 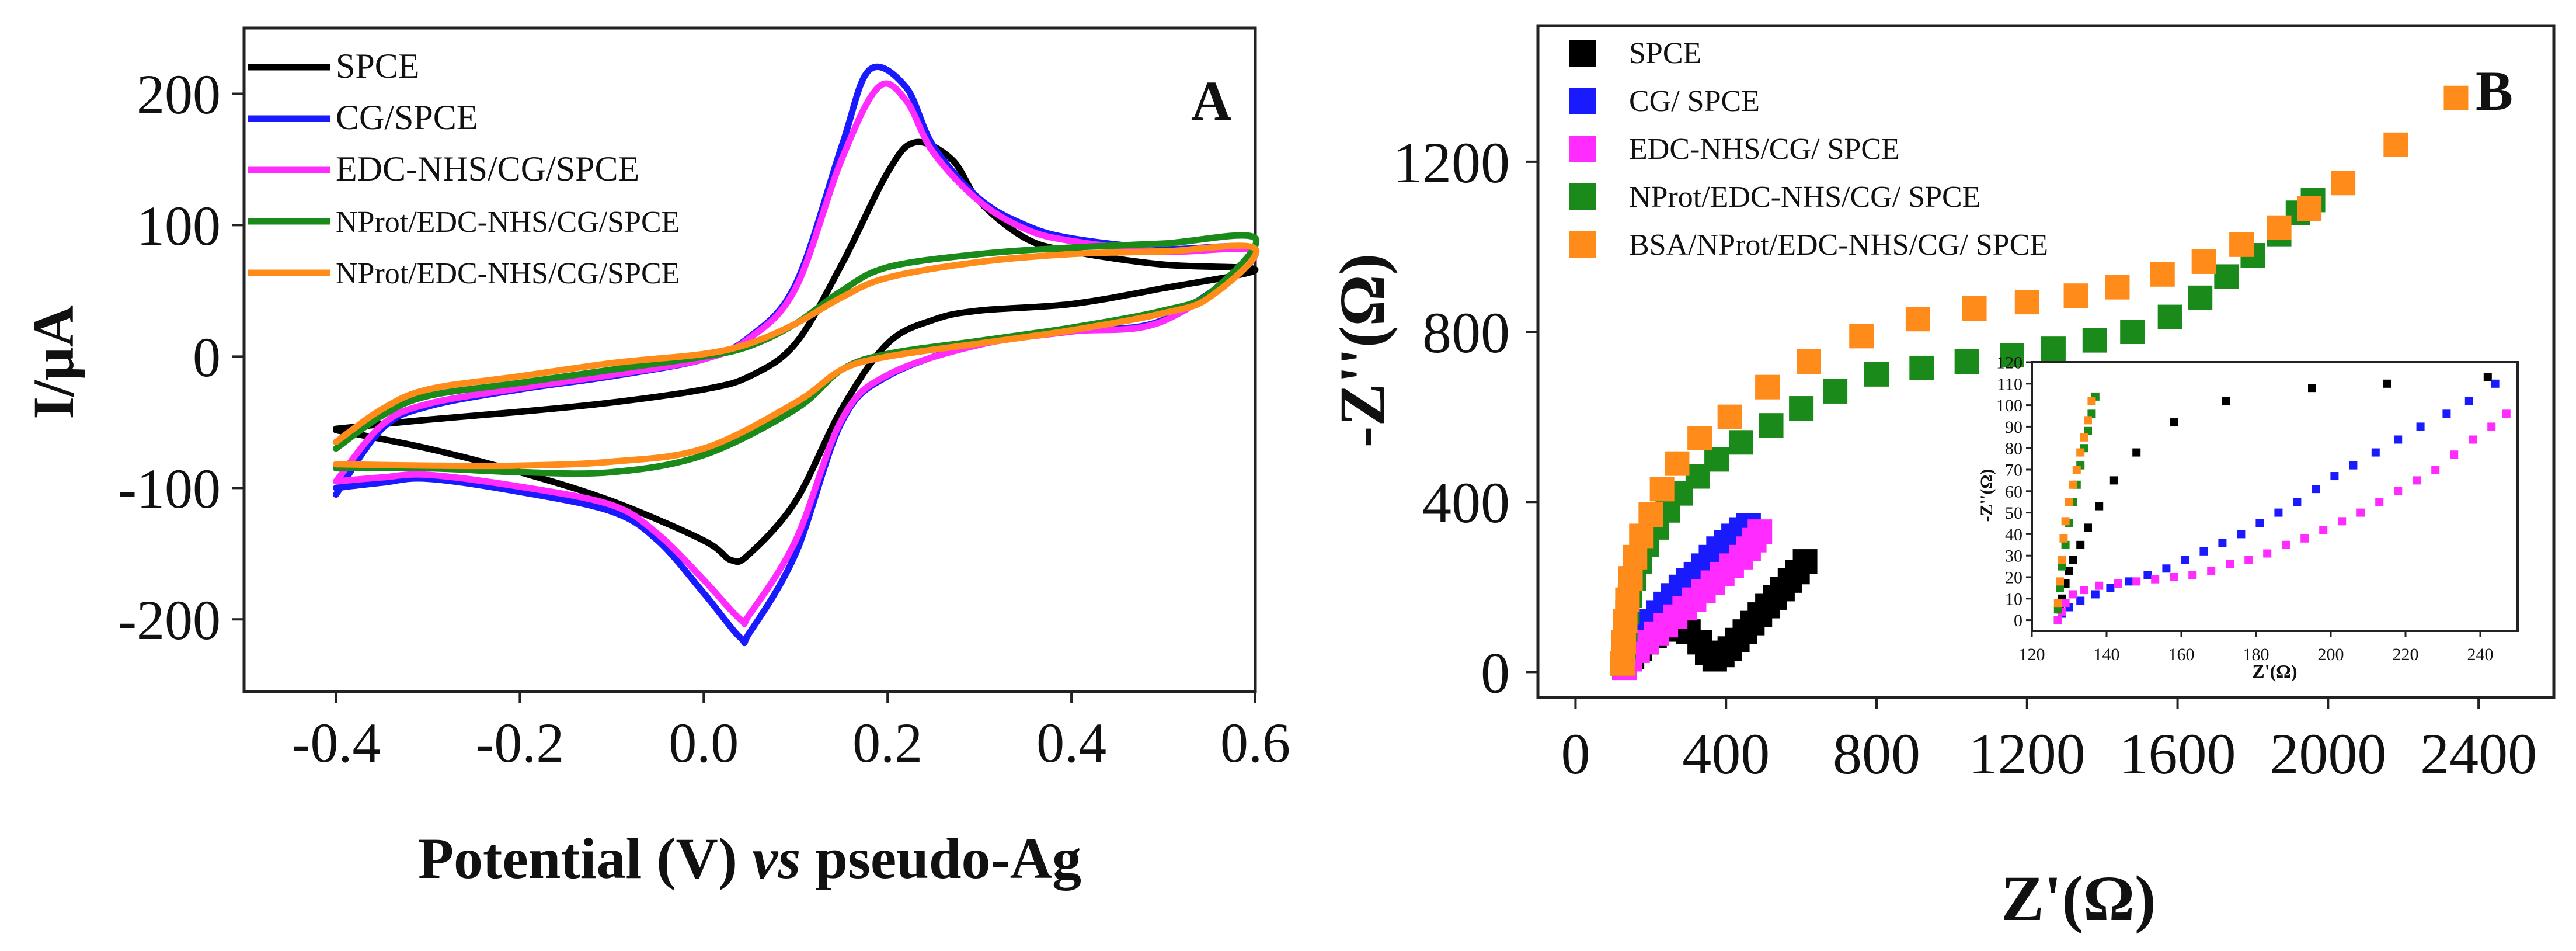 What do you see at coordinates (179, 94) in the screenshot?
I see `y-tick-label: 200` at bounding box center [179, 94].